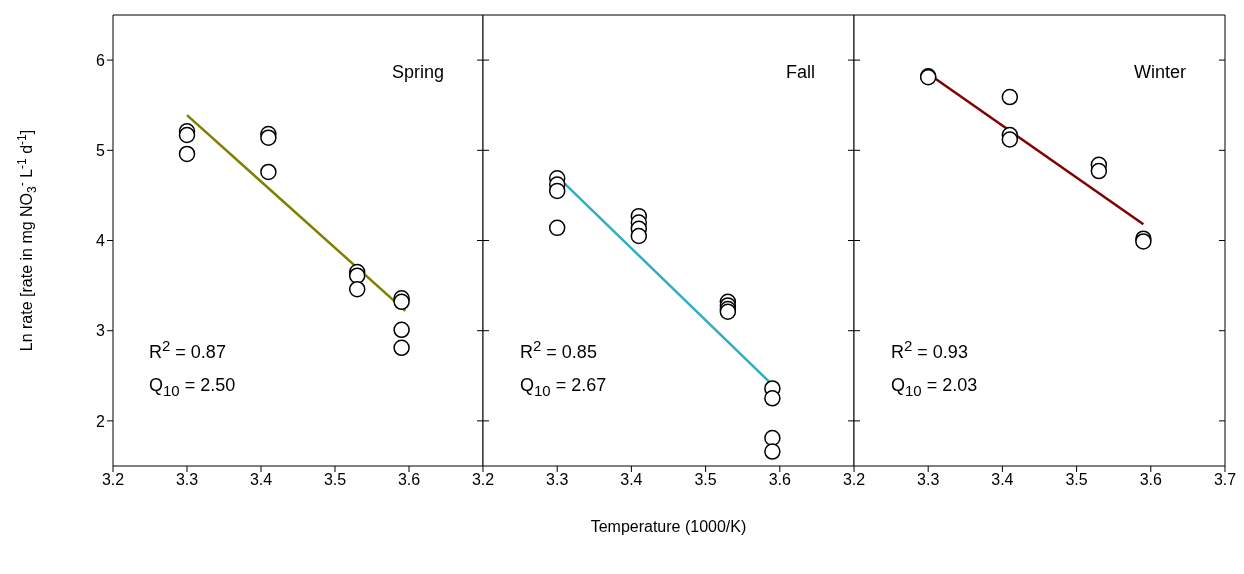 The height and width of the screenshot is (574, 1244). Describe the element at coordinates (417, 72) in the screenshot. I see `text: Spring` at that location.